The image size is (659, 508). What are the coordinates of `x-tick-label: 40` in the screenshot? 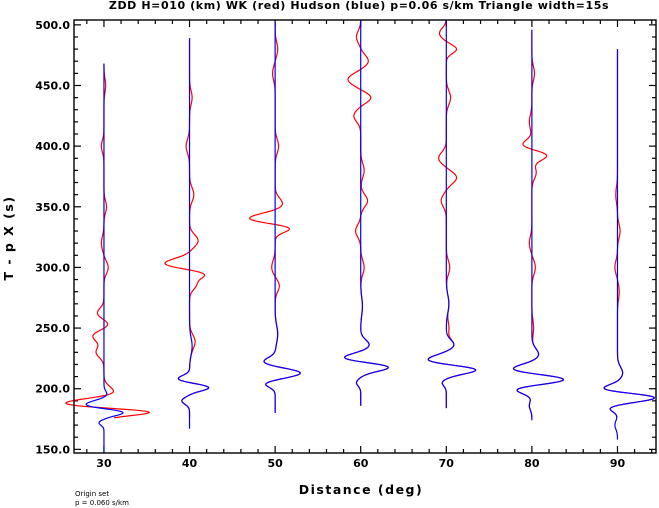 It's located at (190, 463).